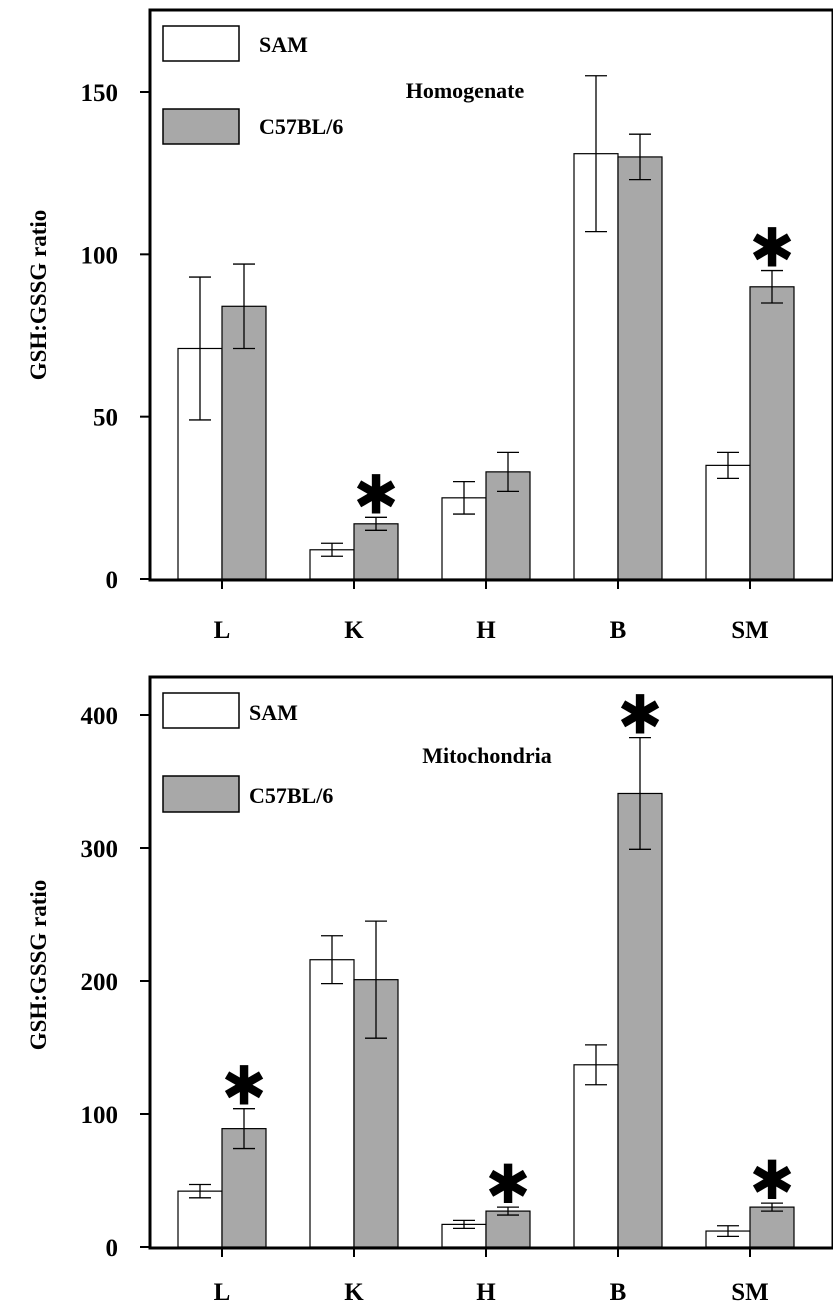  I want to click on y-tick-label: 50, so click(105, 418).